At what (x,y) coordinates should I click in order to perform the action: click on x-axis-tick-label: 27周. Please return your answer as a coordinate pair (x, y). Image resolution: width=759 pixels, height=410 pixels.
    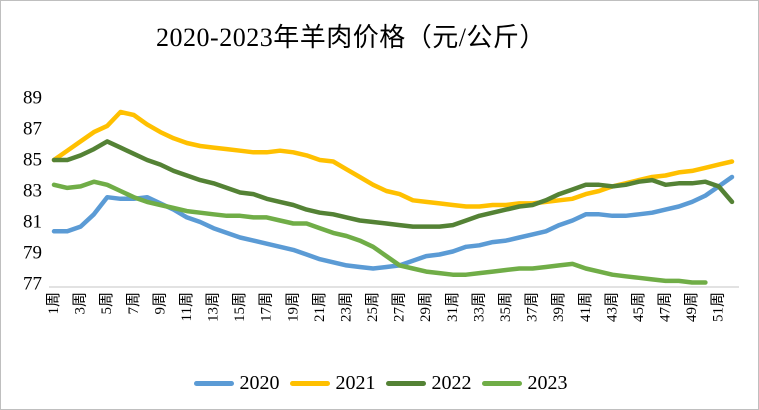
    Looking at the image, I should click on (399, 307).